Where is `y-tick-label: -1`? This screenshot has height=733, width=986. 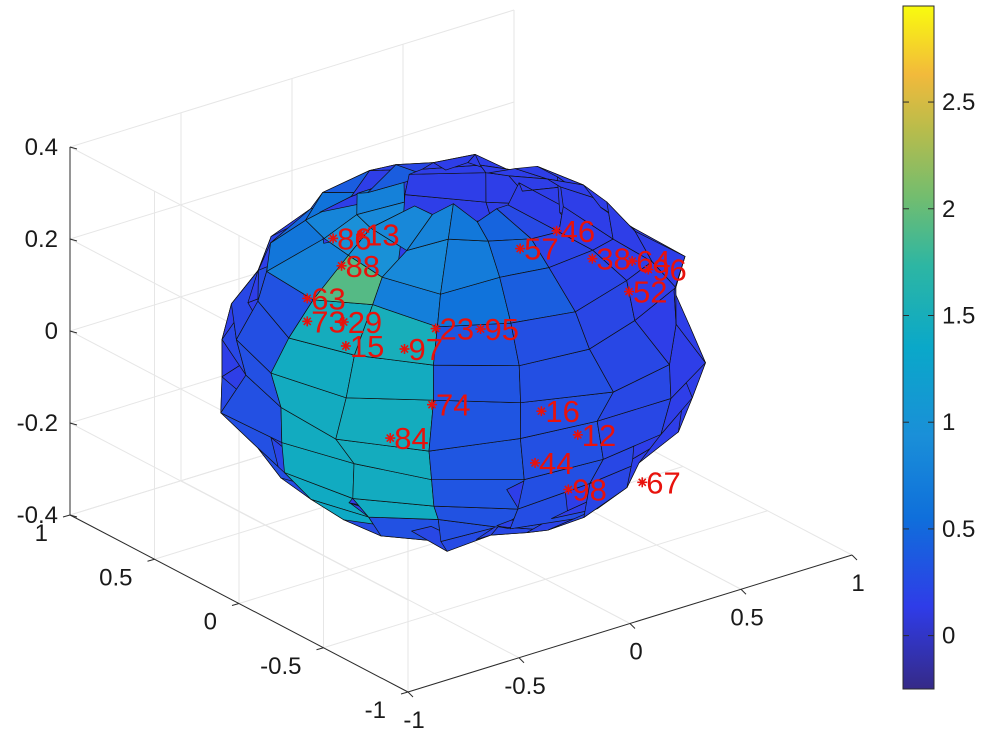
y-tick-label: -1 is located at coordinates (375, 710).